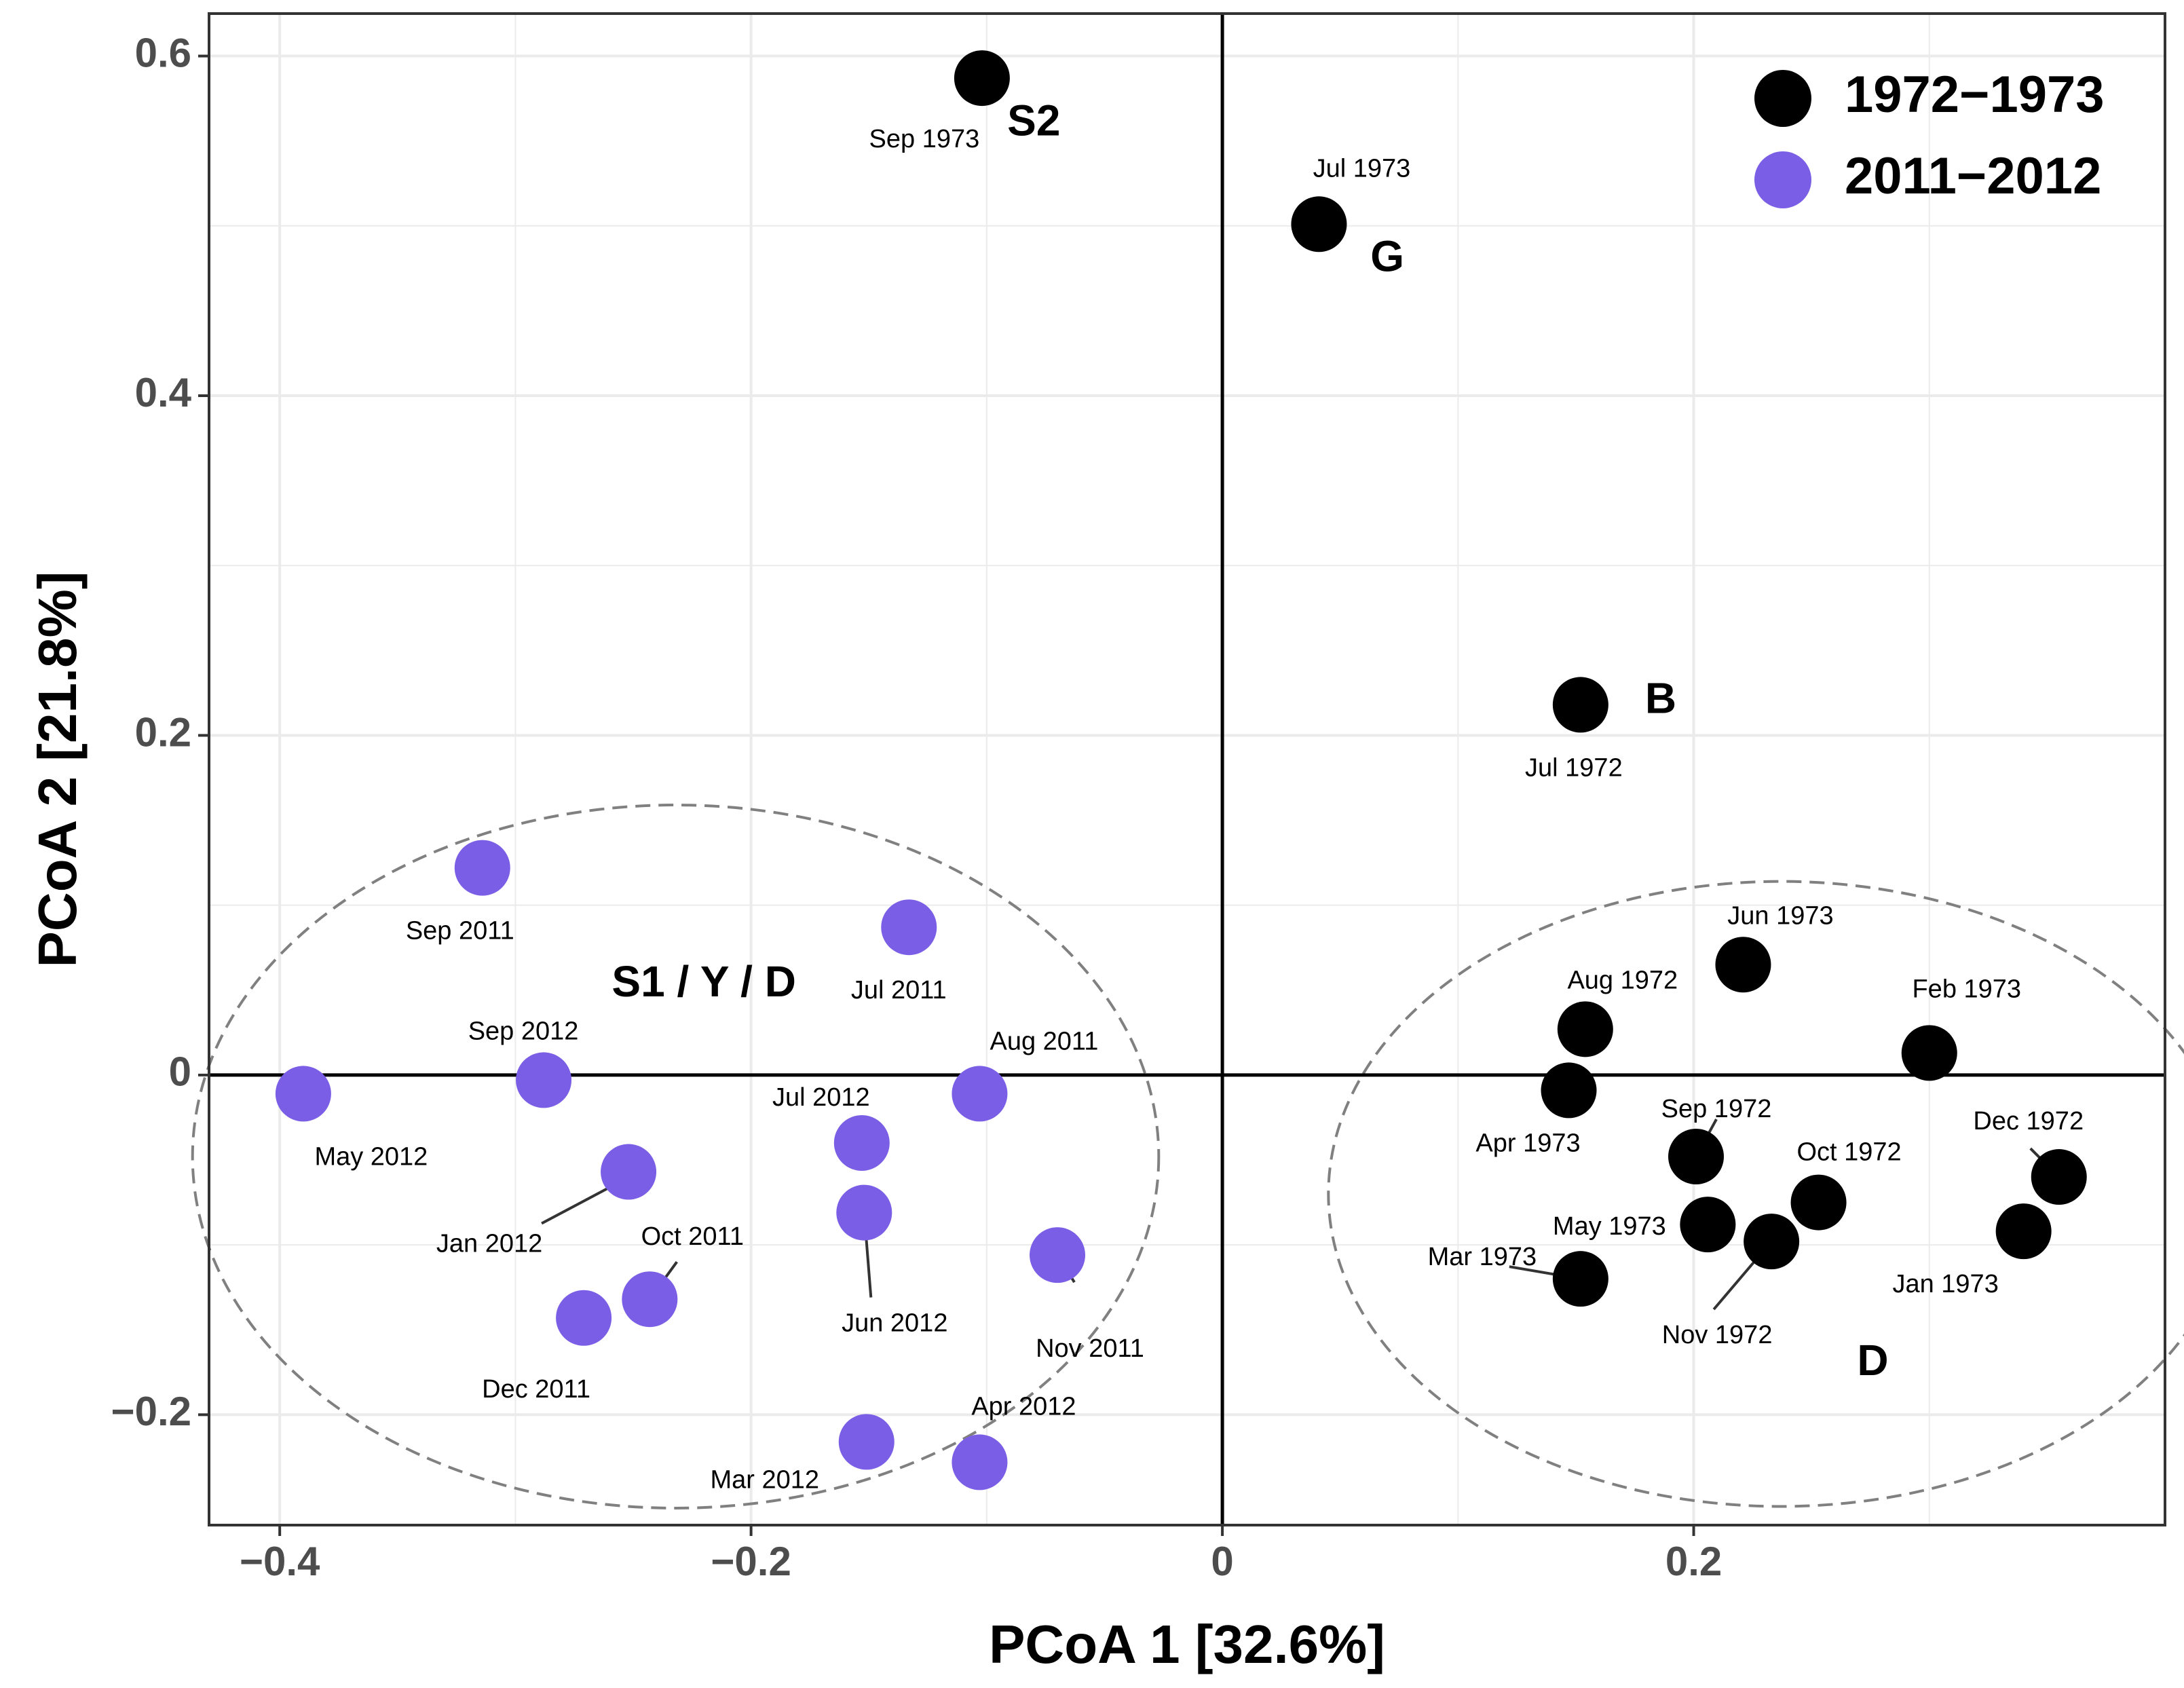  I want to click on x-axis-title: PCoA 1 [32.6%], so click(1187, 1644).